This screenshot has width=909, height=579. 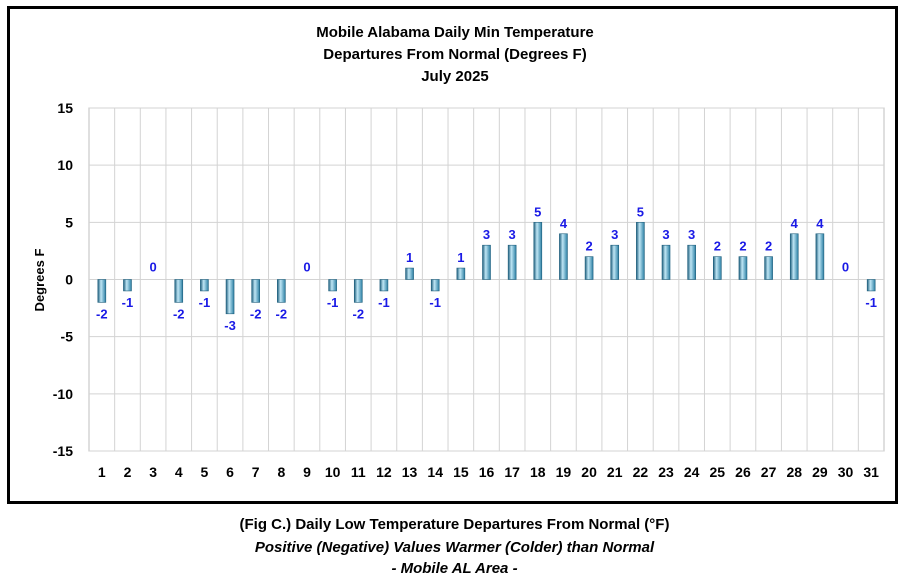 What do you see at coordinates (871, 472) in the screenshot?
I see `x-tick-label: 31` at bounding box center [871, 472].